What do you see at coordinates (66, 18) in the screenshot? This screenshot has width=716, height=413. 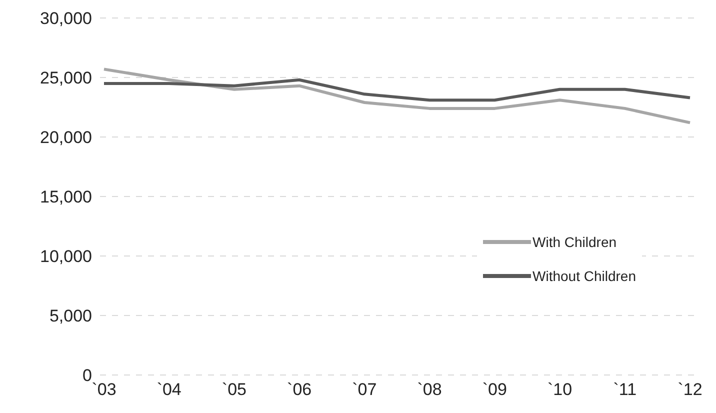 I see `y-tick-label: 30,000` at bounding box center [66, 18].